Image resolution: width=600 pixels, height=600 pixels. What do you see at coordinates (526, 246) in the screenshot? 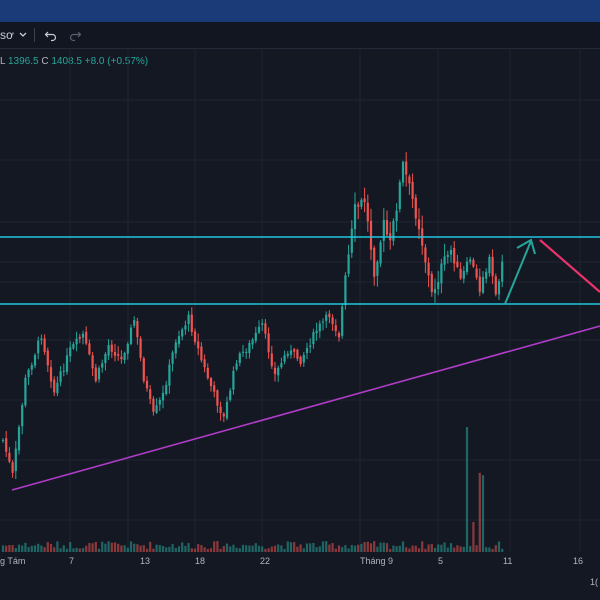
I see `arrow-up-head` at bounding box center [526, 246].